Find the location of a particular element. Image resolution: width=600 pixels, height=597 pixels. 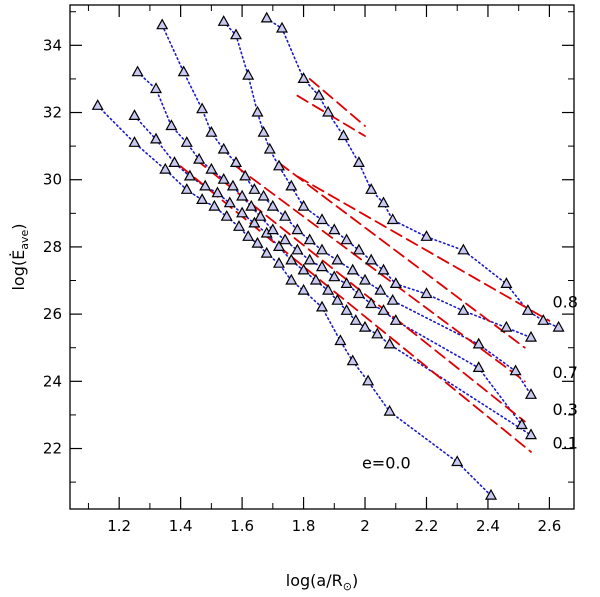

y-tick-label: 24 is located at coordinates (52, 381).